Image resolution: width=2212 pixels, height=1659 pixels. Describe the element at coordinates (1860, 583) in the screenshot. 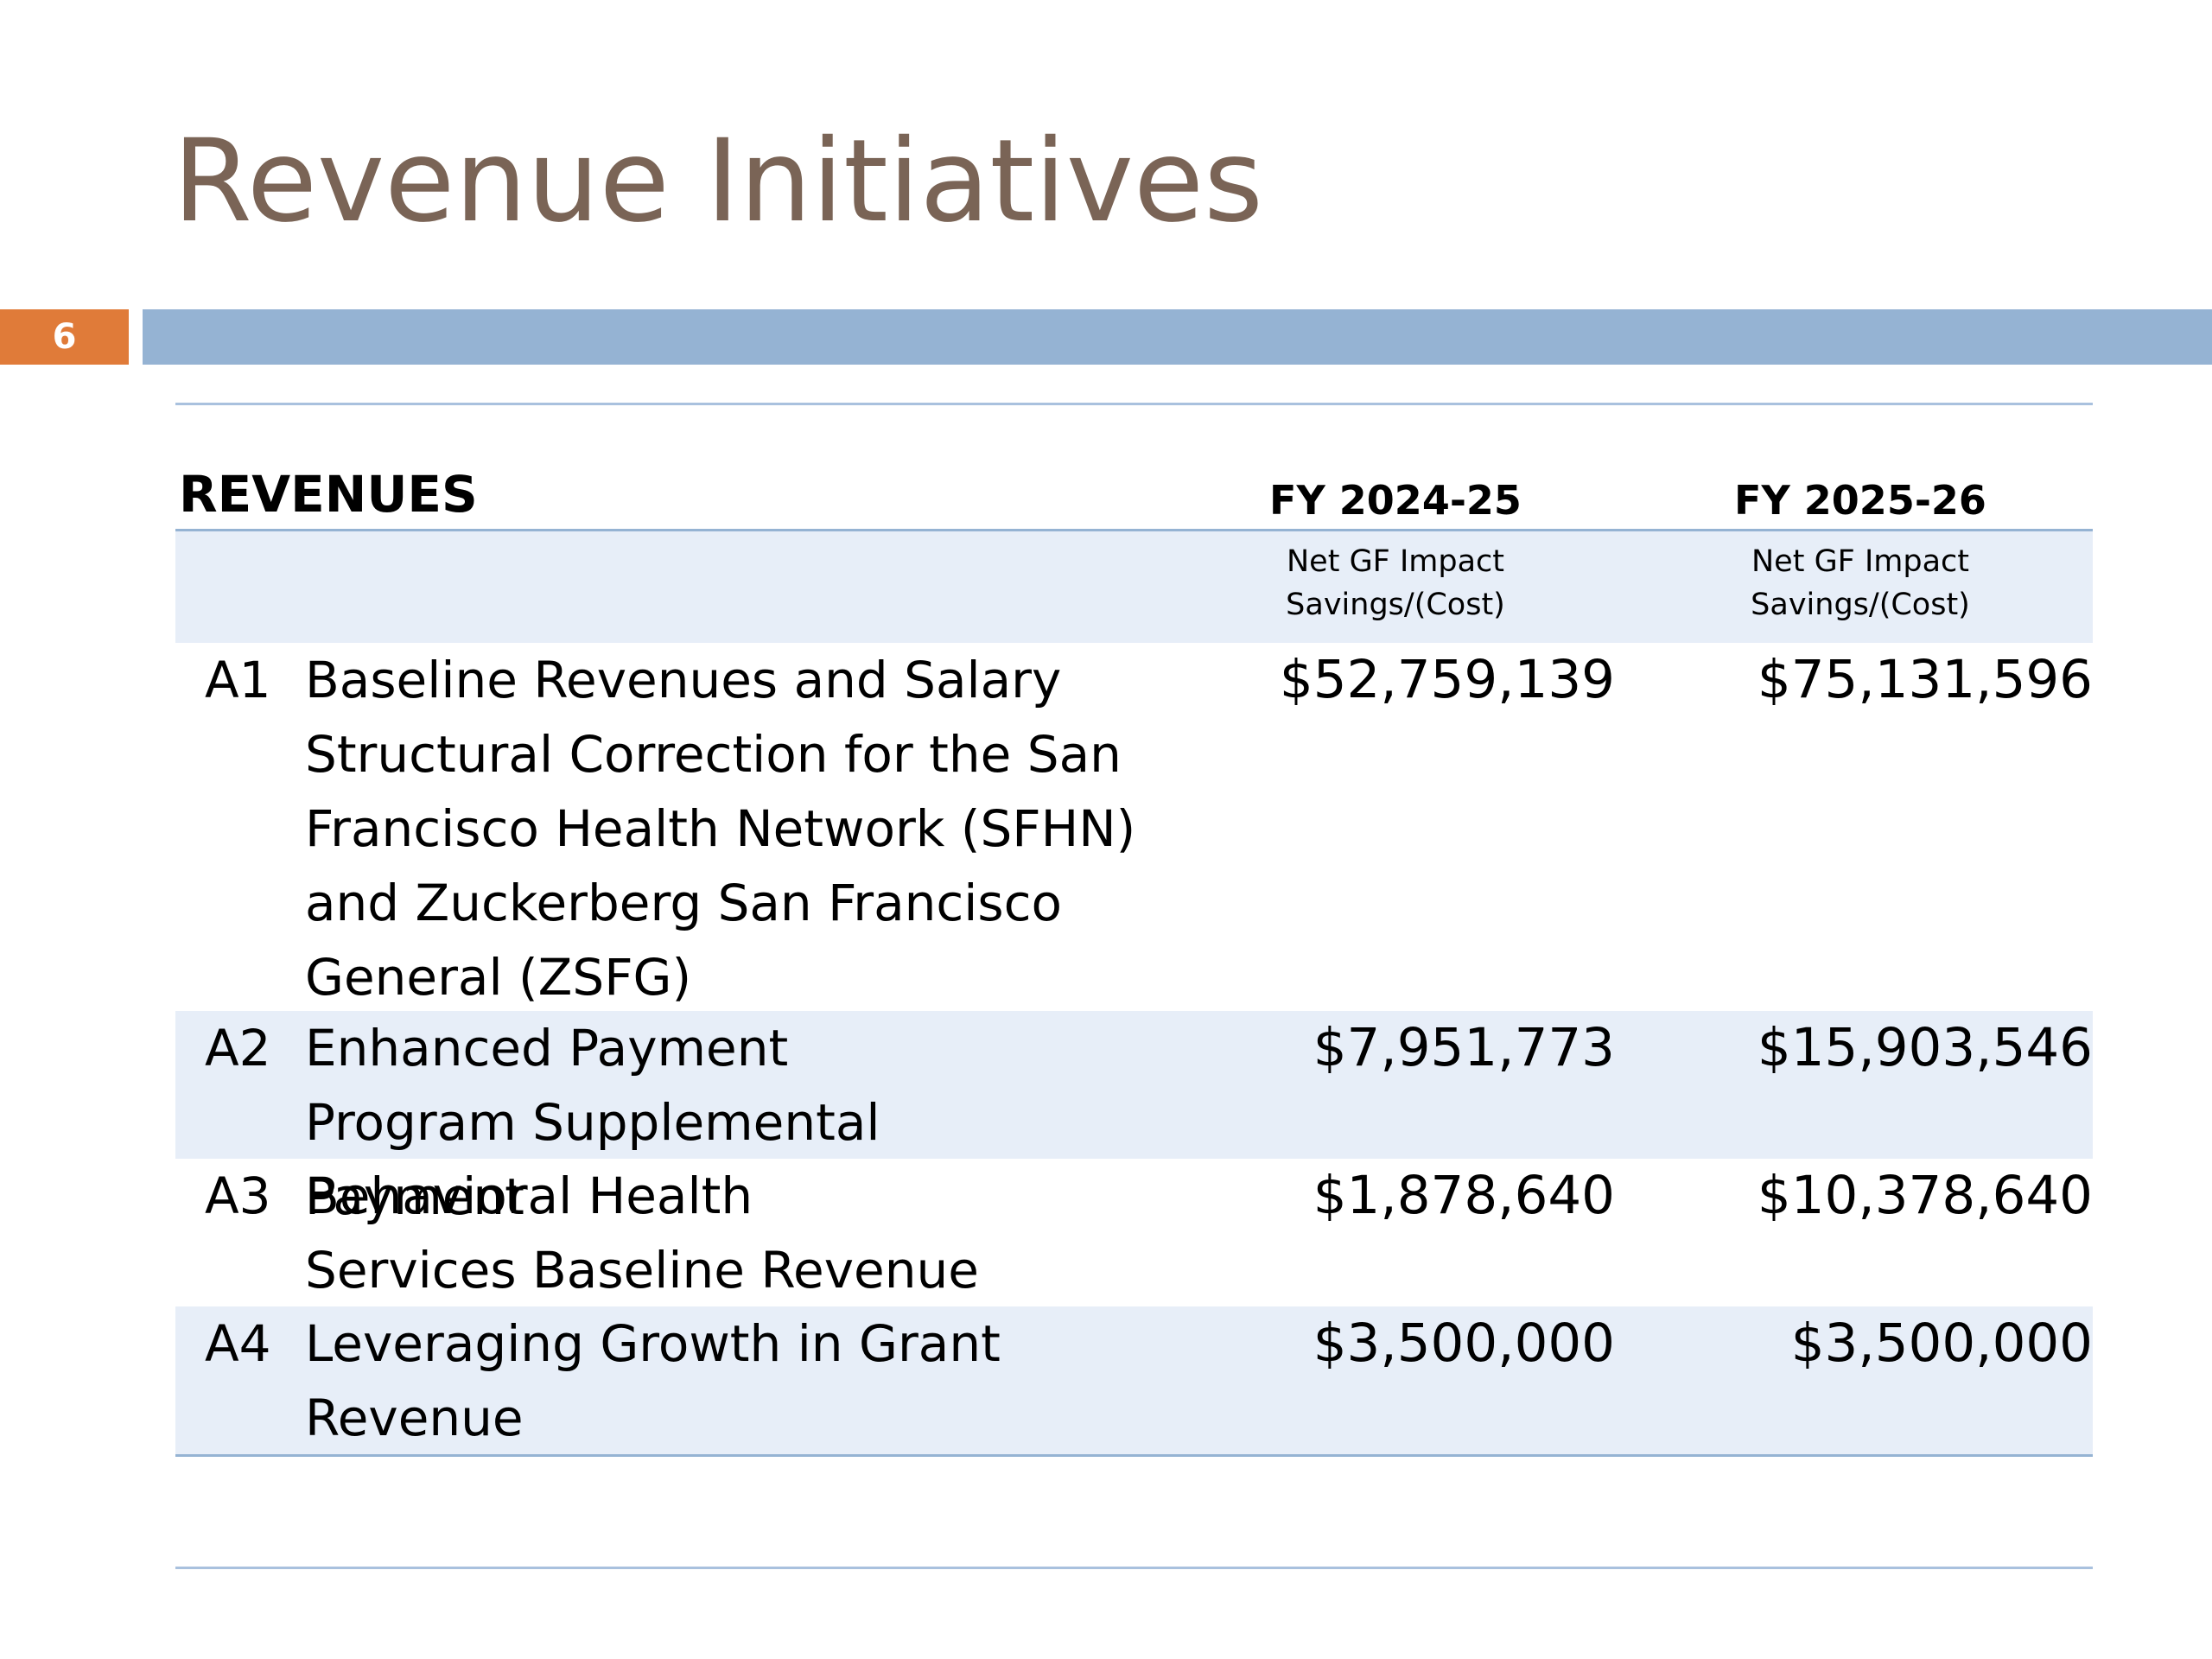

I see `subheader-fy2526: Net GF Impact Savings/(Cost)` at that location.